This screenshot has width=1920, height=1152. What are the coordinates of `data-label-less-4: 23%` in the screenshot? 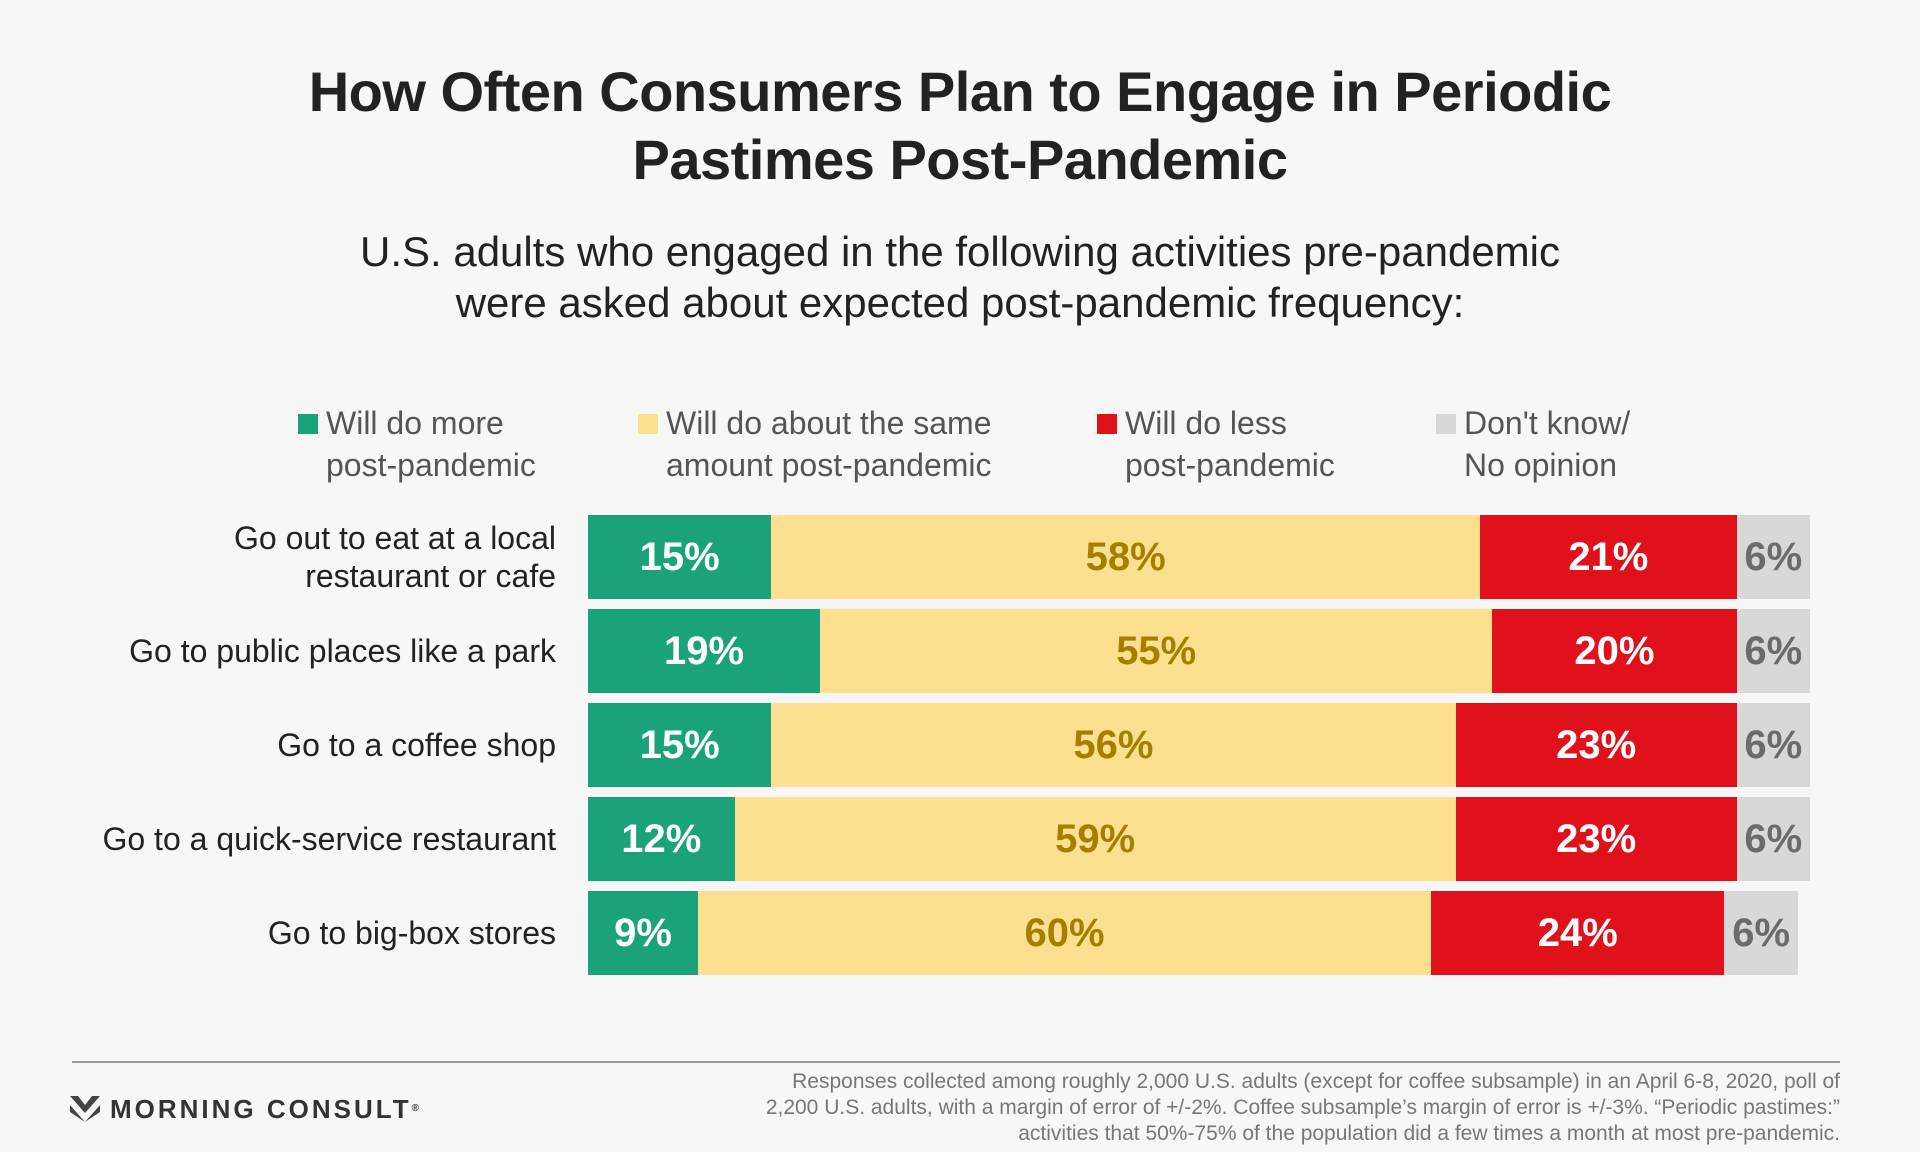 It's located at (1596, 838).